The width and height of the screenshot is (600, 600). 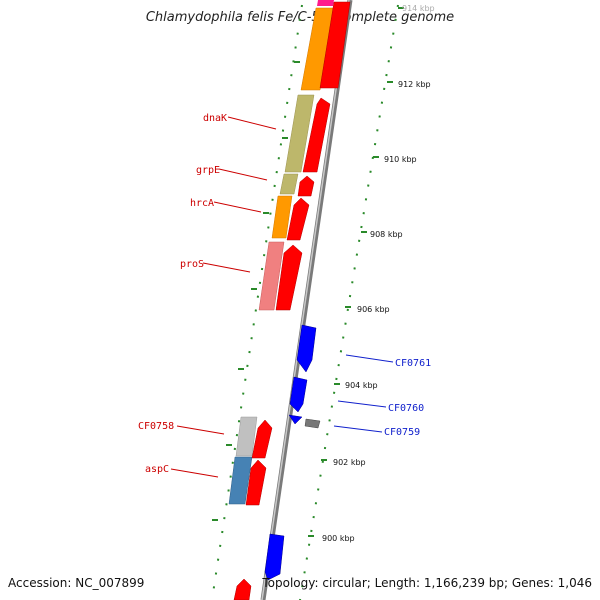 I want to click on cog-gene-cf0758, so click(x=246, y=436).